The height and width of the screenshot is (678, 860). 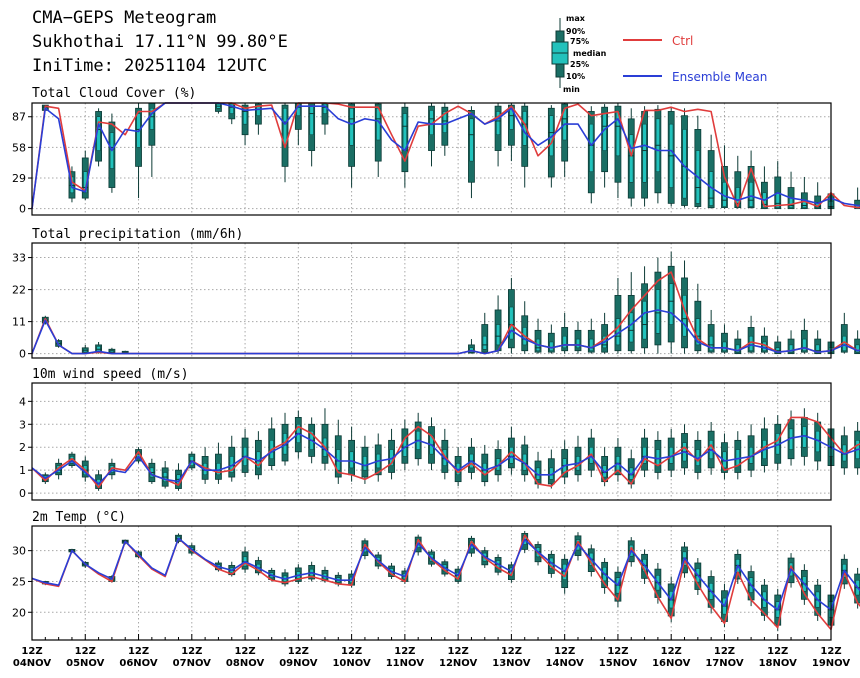 What do you see at coordinates (831, 663) in the screenshot?
I see `x-tick-date: 19NOV` at bounding box center [831, 663].